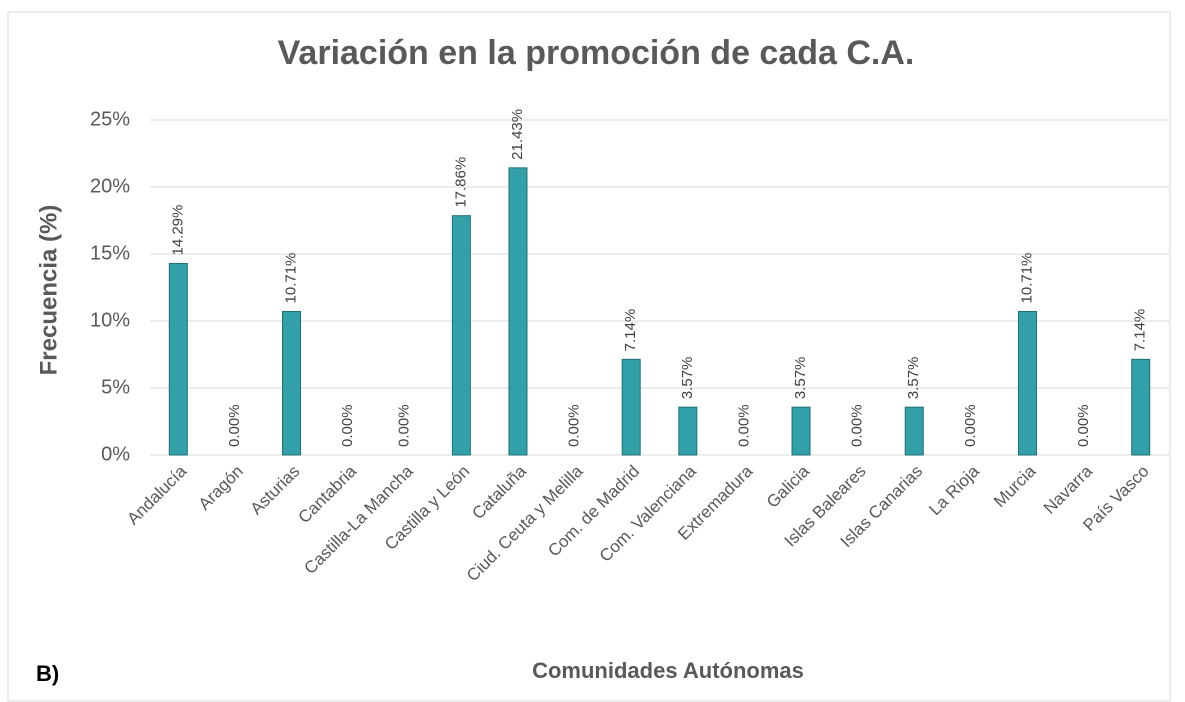 This screenshot has height=702, width=1185. I want to click on chart-title: Variación en la promoción de cada C.A., so click(596, 53).